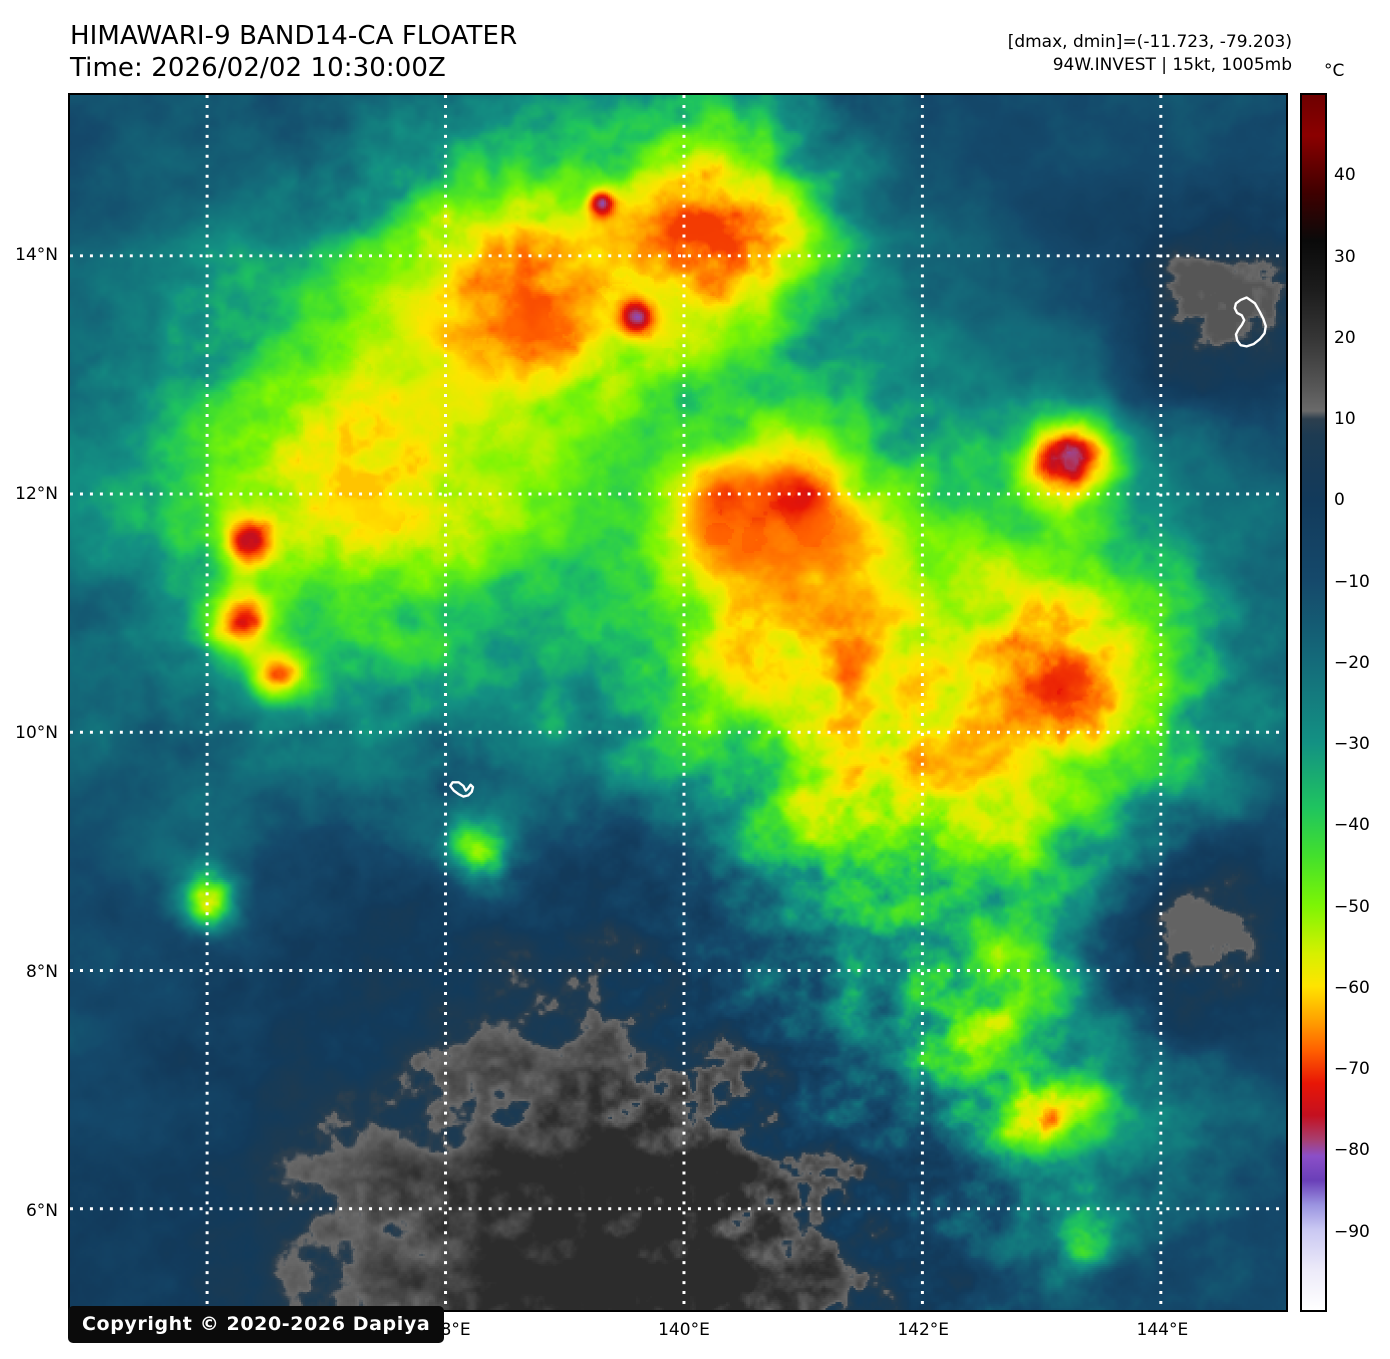  I want to click on colorbar-tick--40: −40, so click(1352, 825).